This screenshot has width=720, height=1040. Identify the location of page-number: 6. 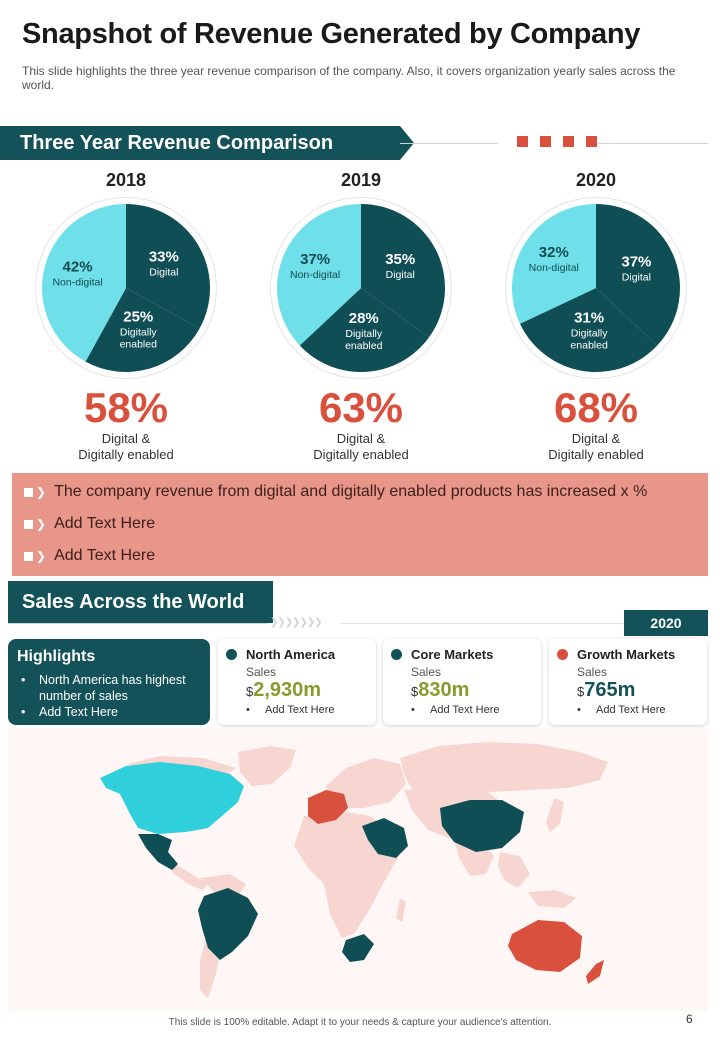
(689, 1019).